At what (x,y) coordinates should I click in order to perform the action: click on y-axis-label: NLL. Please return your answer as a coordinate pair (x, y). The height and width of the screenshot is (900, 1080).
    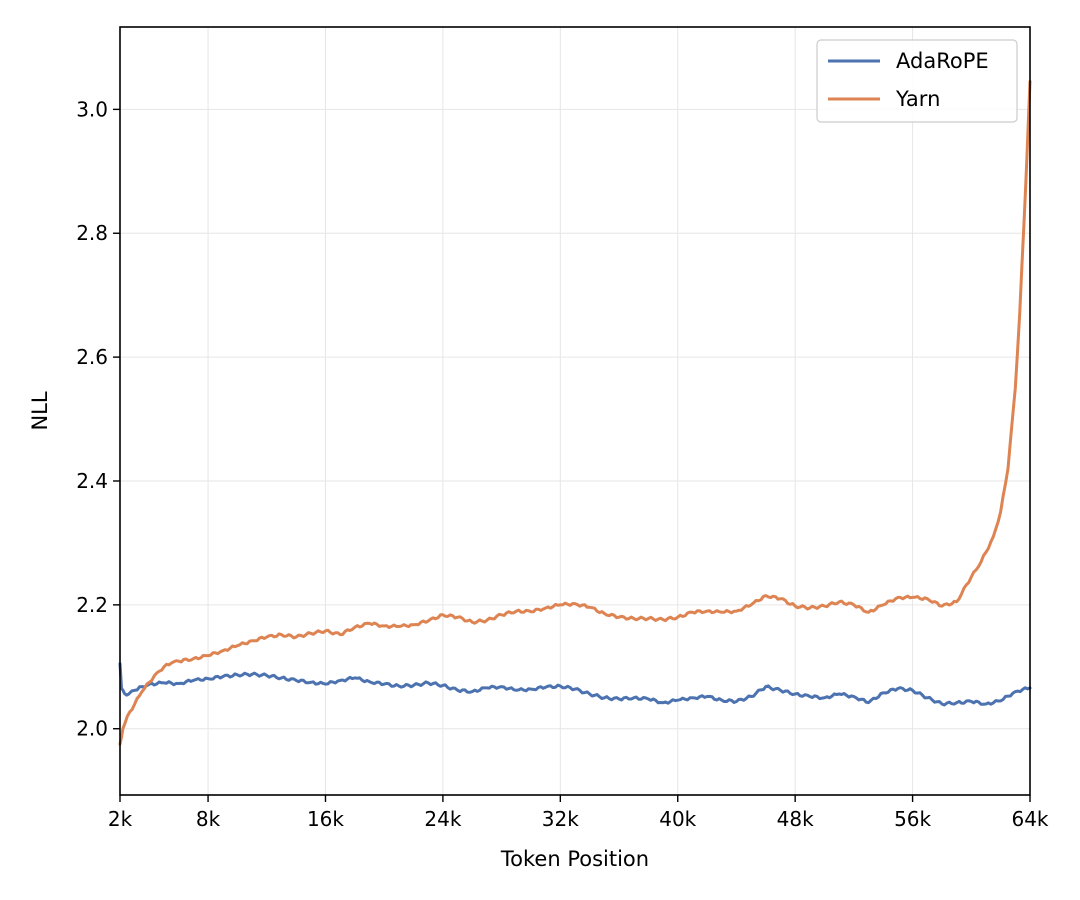
    Looking at the image, I should click on (40, 410).